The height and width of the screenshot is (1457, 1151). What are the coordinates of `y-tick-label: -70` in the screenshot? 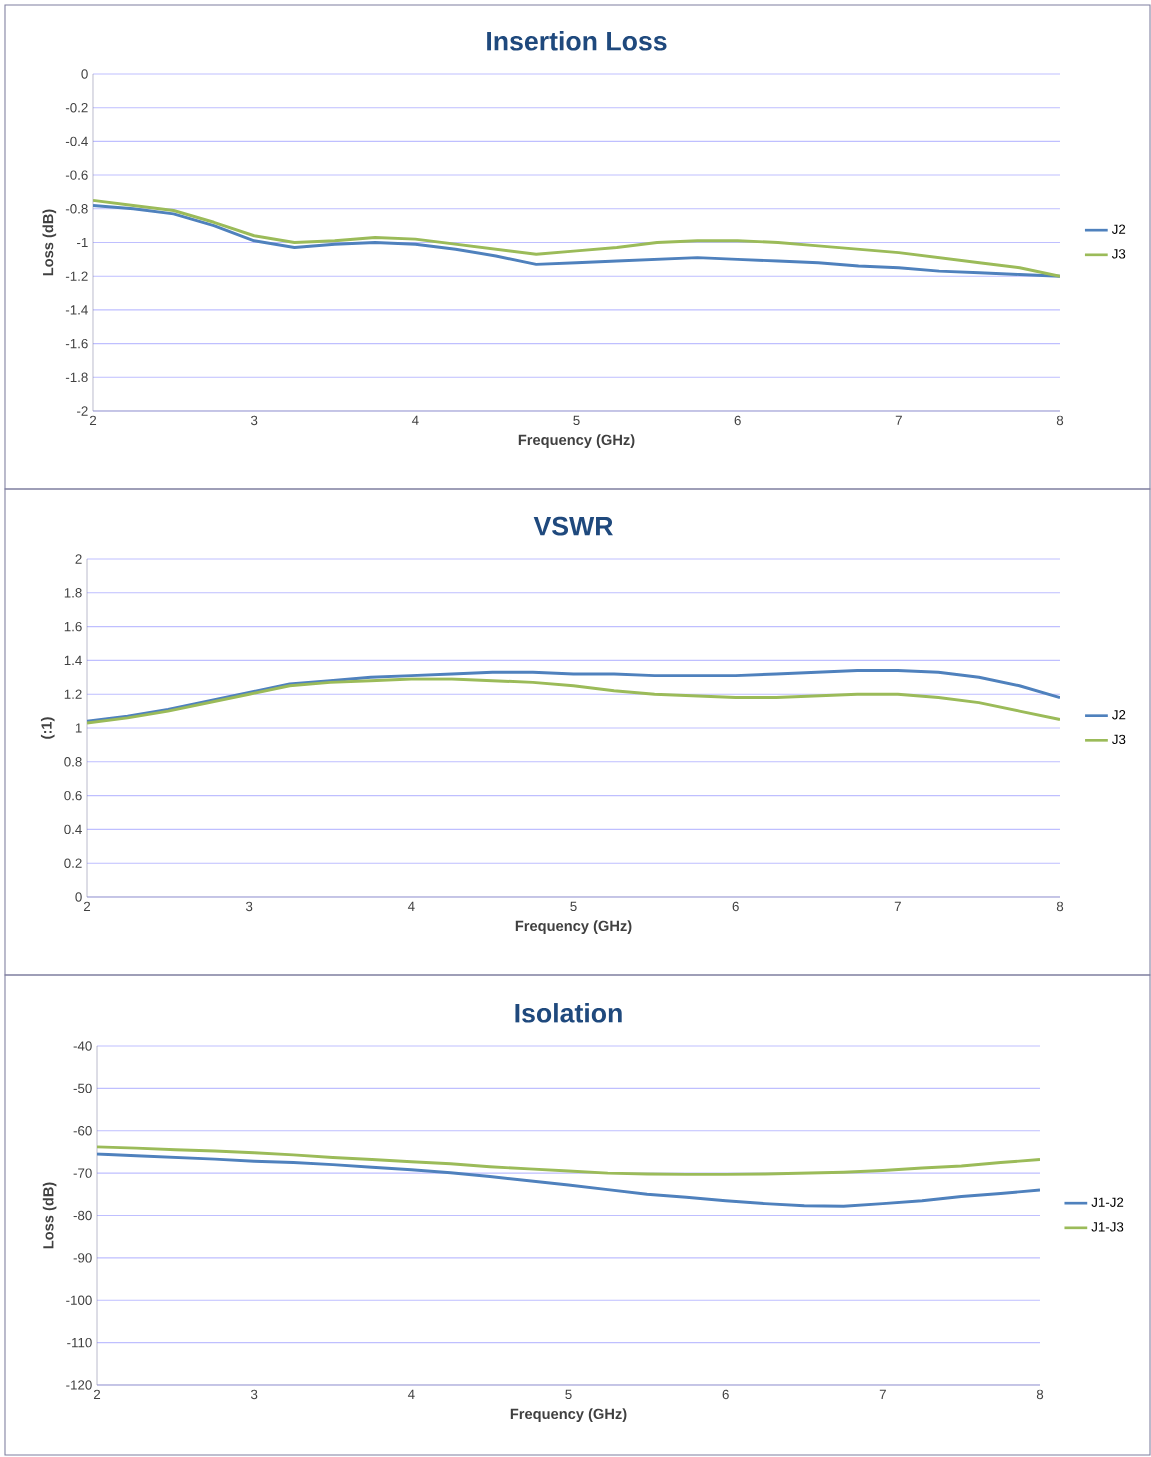 It's located at (82, 1173).